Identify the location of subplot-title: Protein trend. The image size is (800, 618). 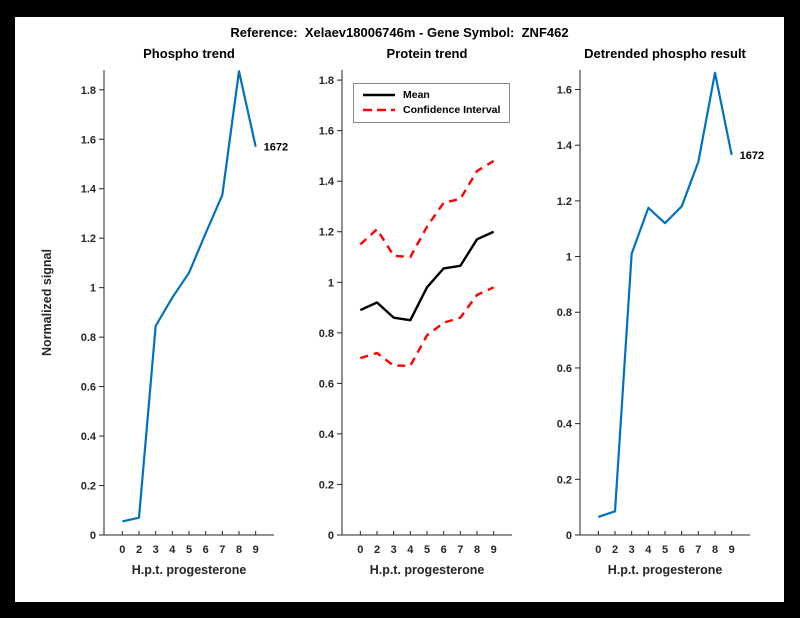
(427, 53).